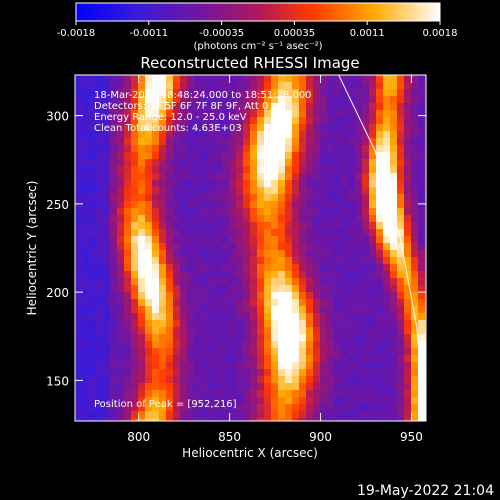 The height and width of the screenshot is (500, 500). I want to click on annotation-time-range: 18-Mar-2015 18:48:24.000 to 18:51:28.000, so click(203, 95).